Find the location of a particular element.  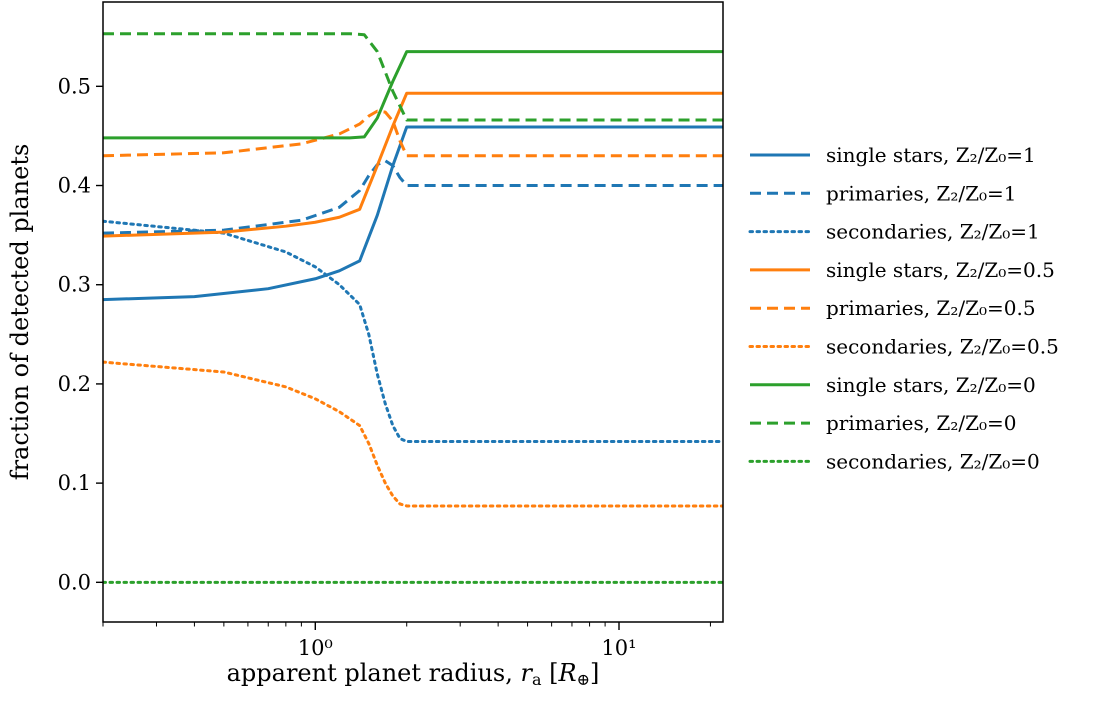

y-axis-label: fraction of detected planets is located at coordinates (20, 312).